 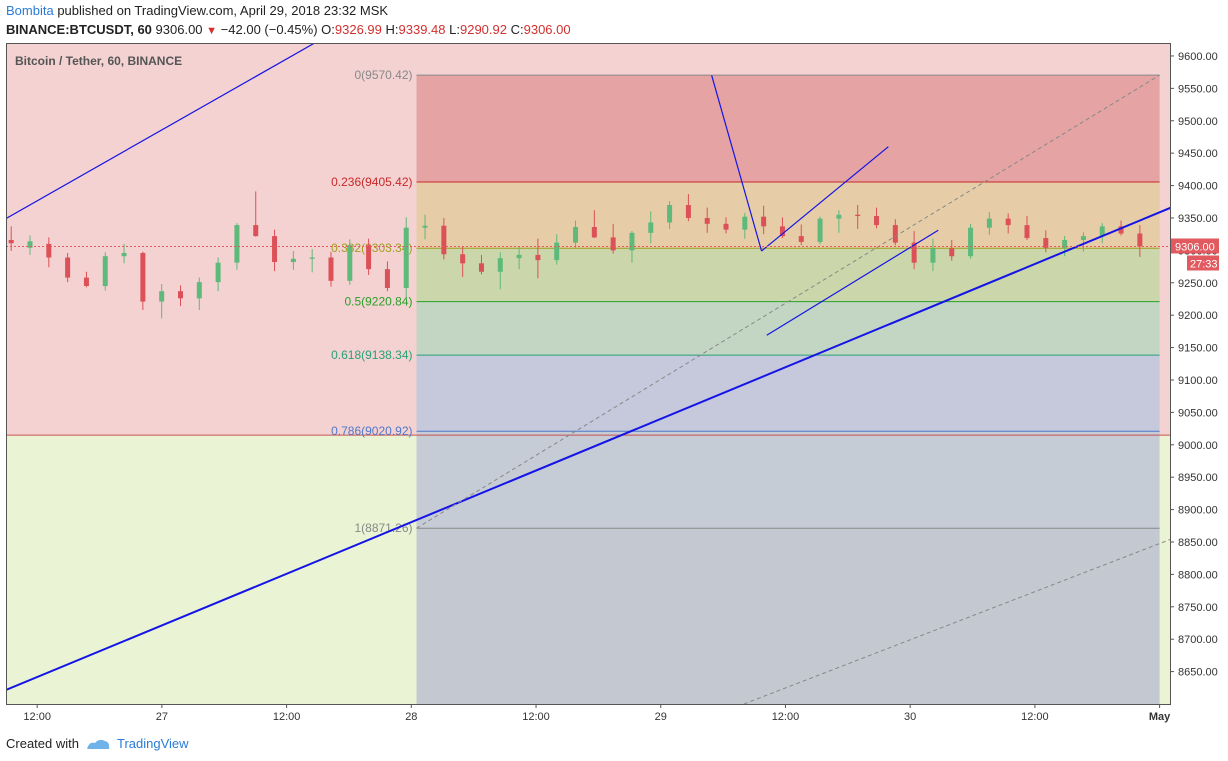 What do you see at coordinates (371, 431) in the screenshot?
I see `fib-level-label: 0.786(9020.92)` at bounding box center [371, 431].